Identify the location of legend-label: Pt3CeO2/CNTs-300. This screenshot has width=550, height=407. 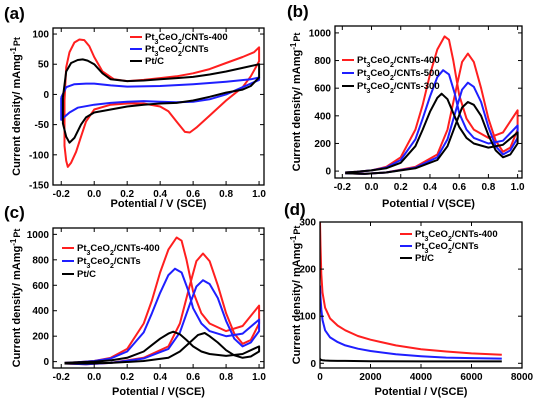
(398, 88).